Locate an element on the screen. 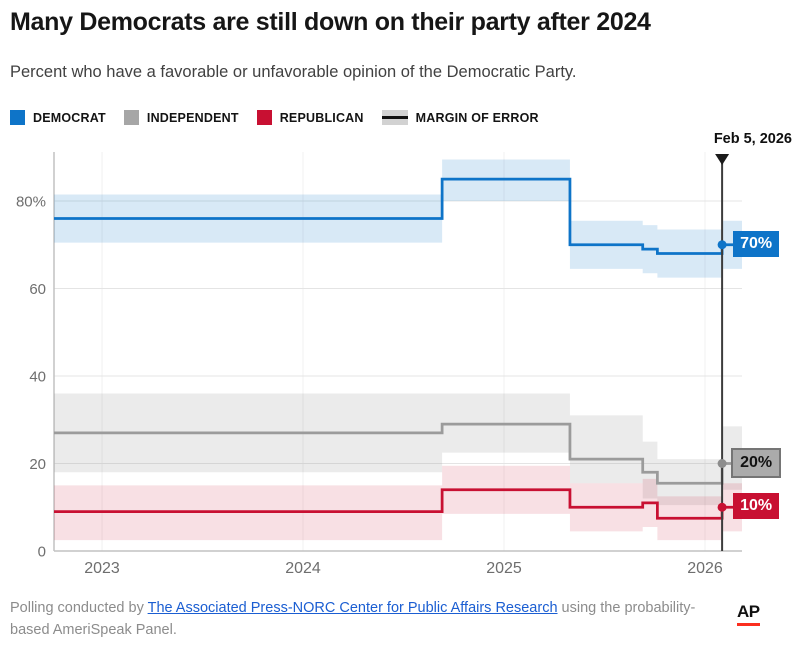  x-tick-label: 2024 is located at coordinates (303, 568).